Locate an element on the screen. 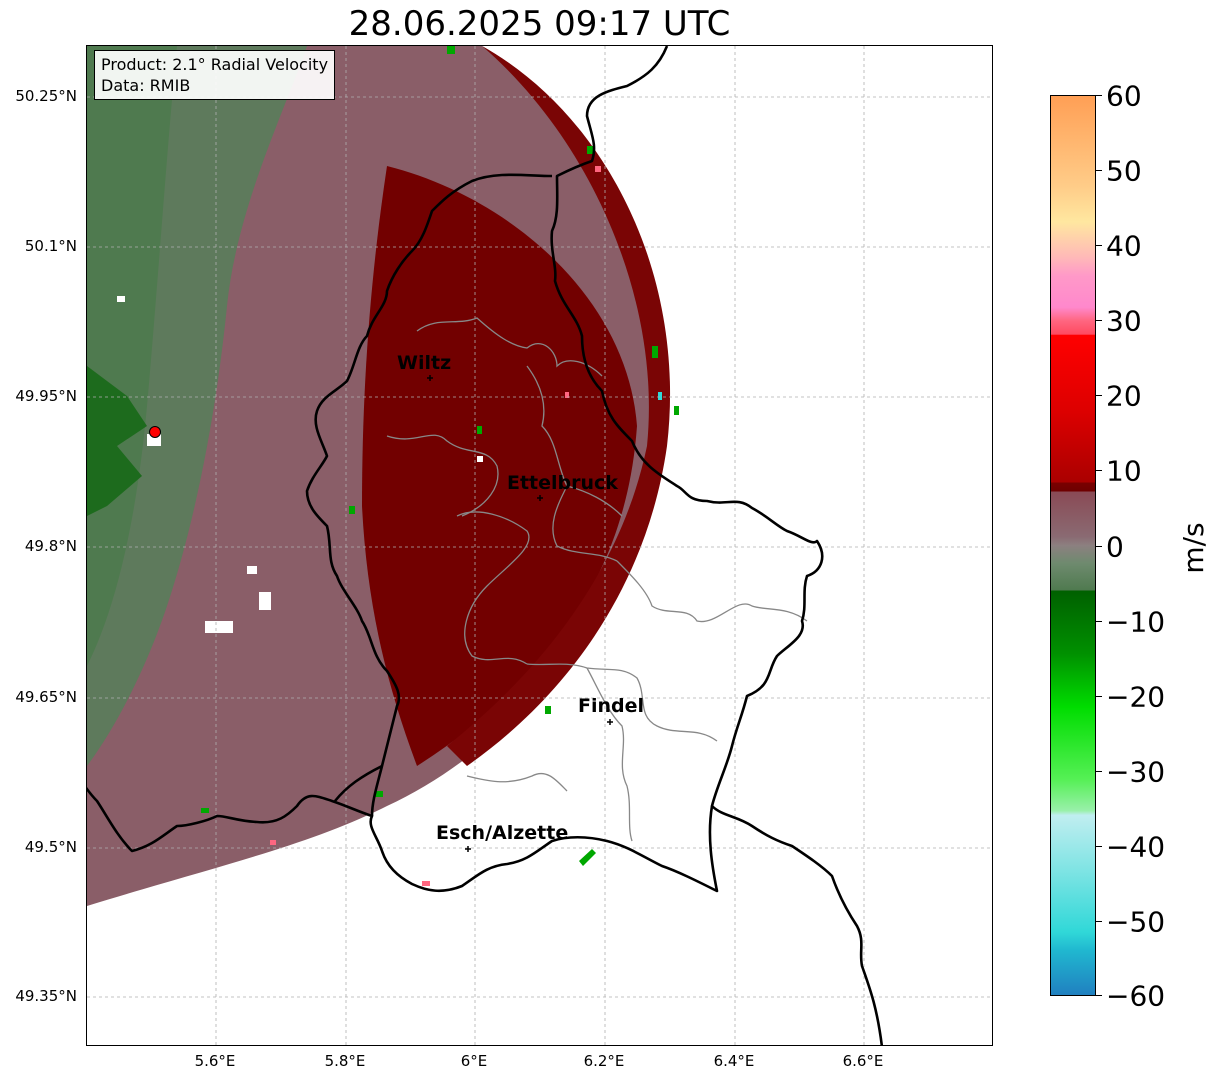 This screenshot has height=1081, width=1207. colorbar-tick-label: −60 is located at coordinates (1136, 996).